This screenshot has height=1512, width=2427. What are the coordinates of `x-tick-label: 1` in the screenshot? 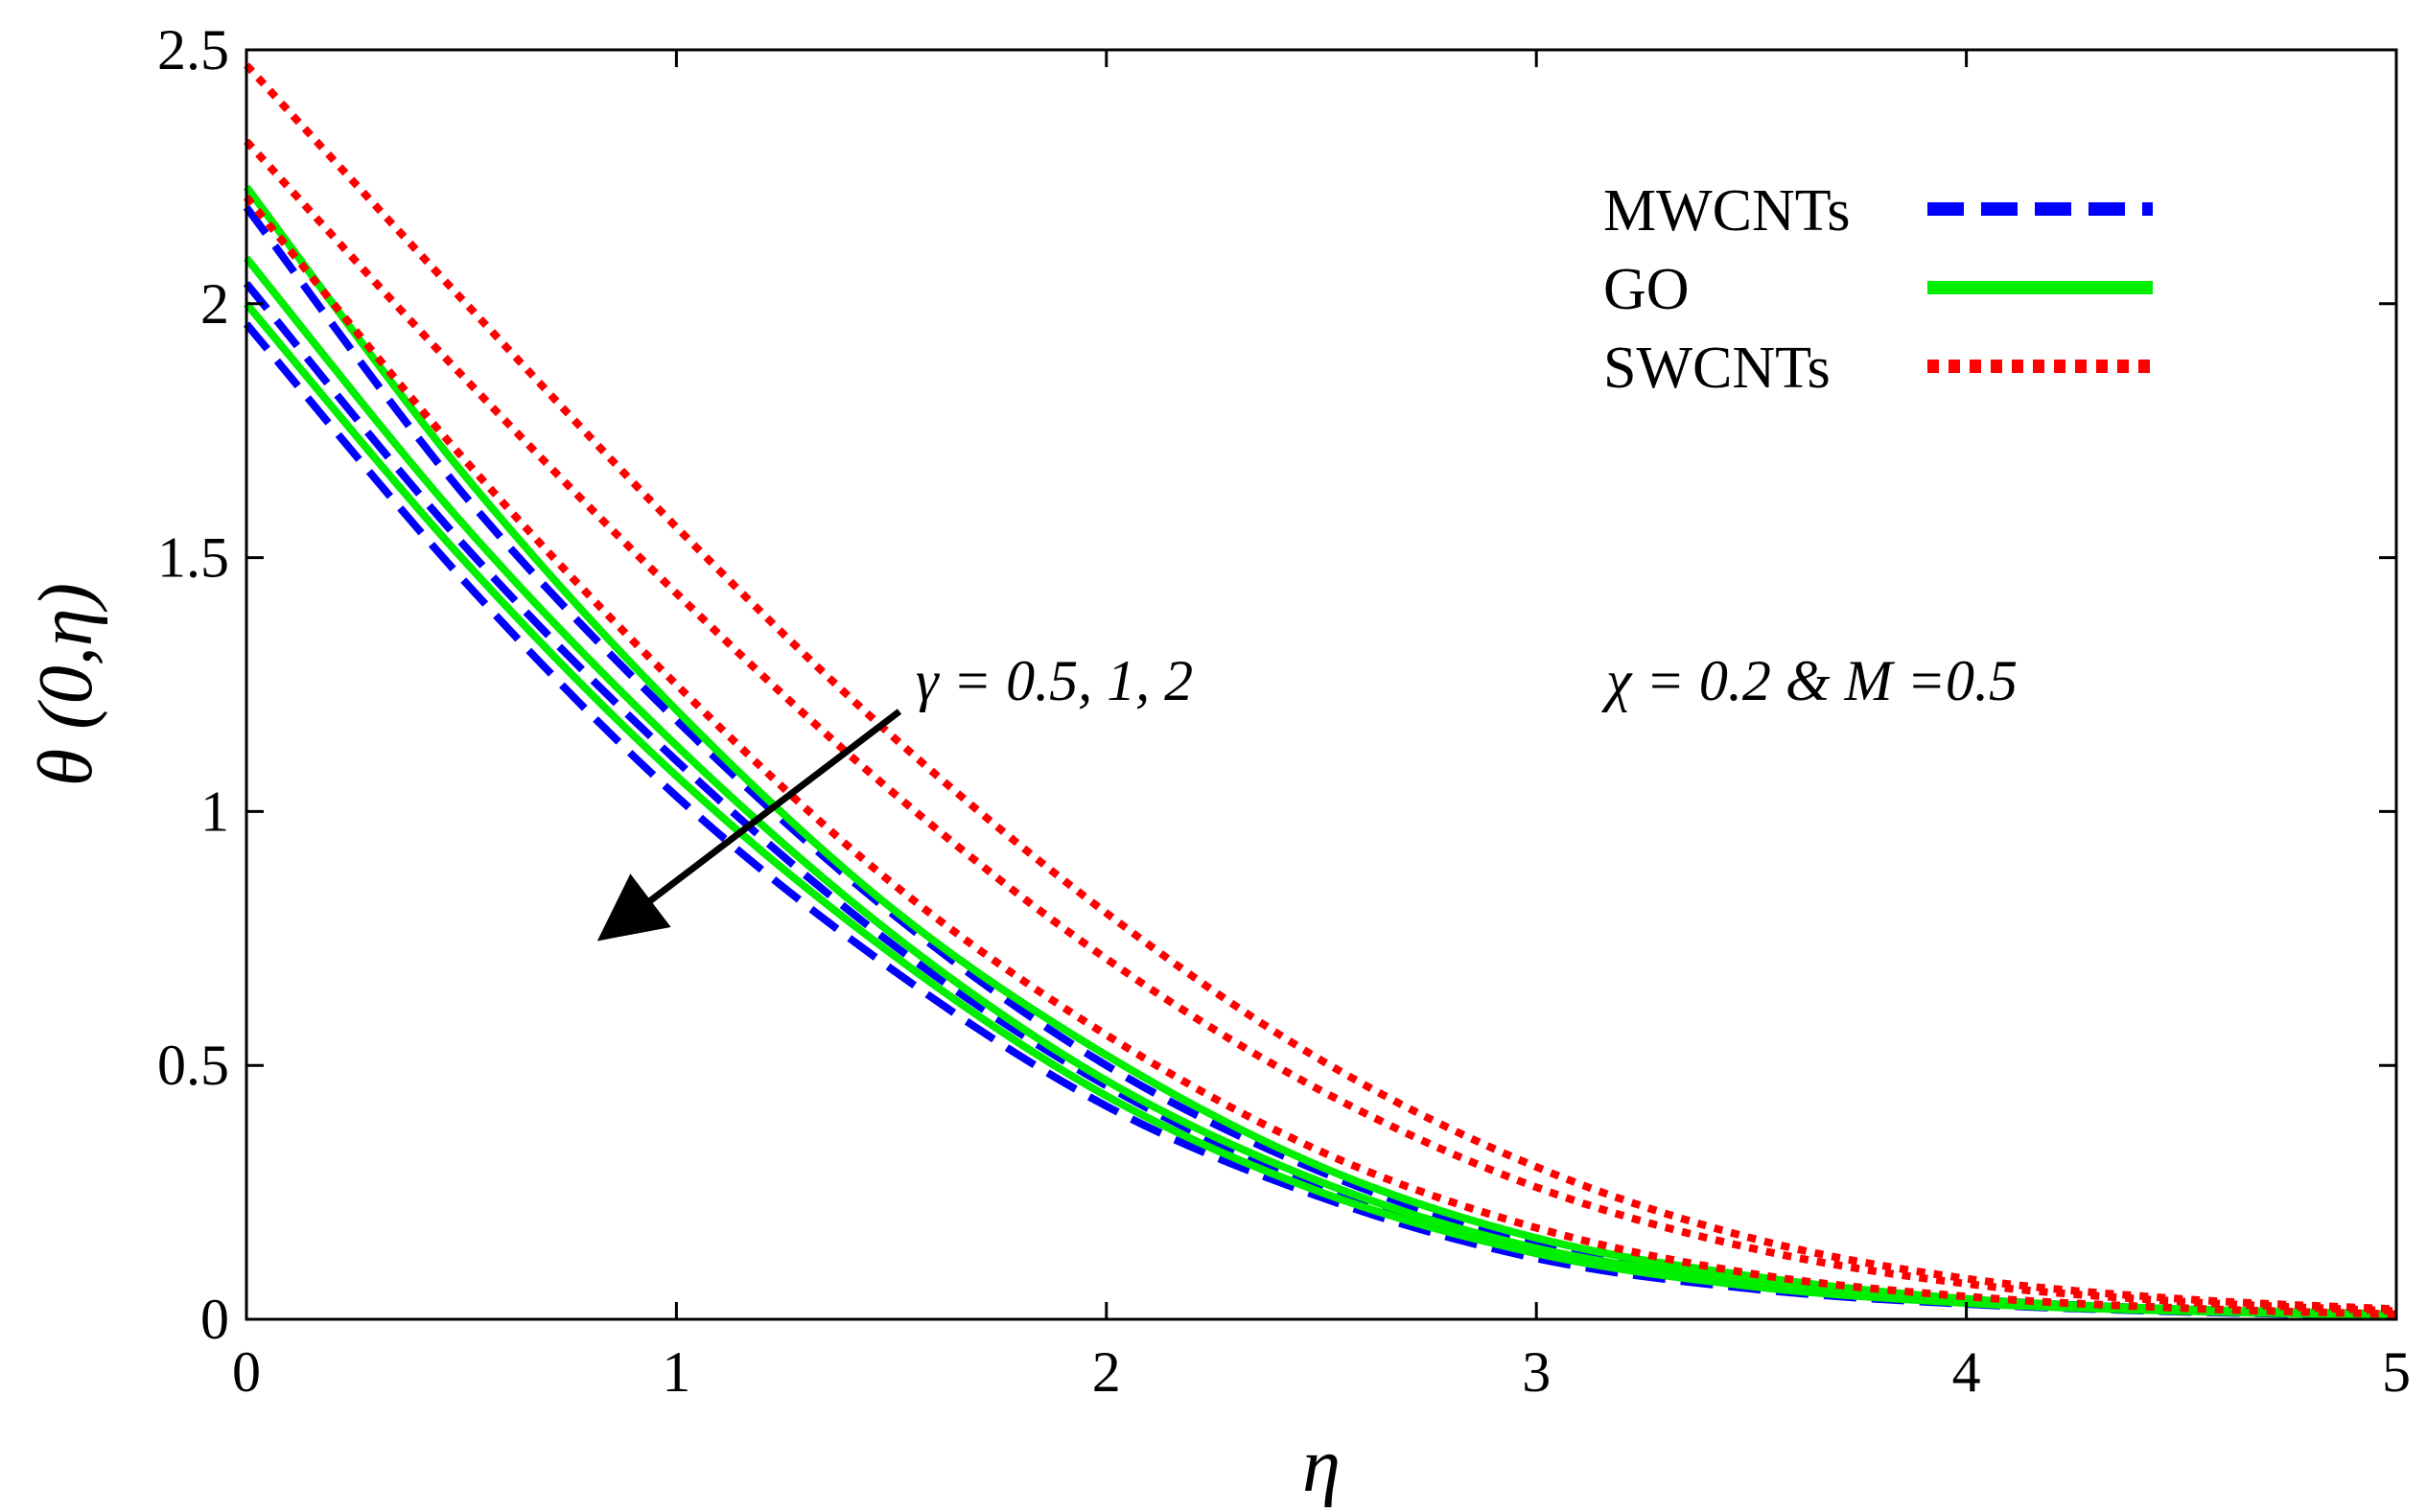 It's located at (676, 1372).